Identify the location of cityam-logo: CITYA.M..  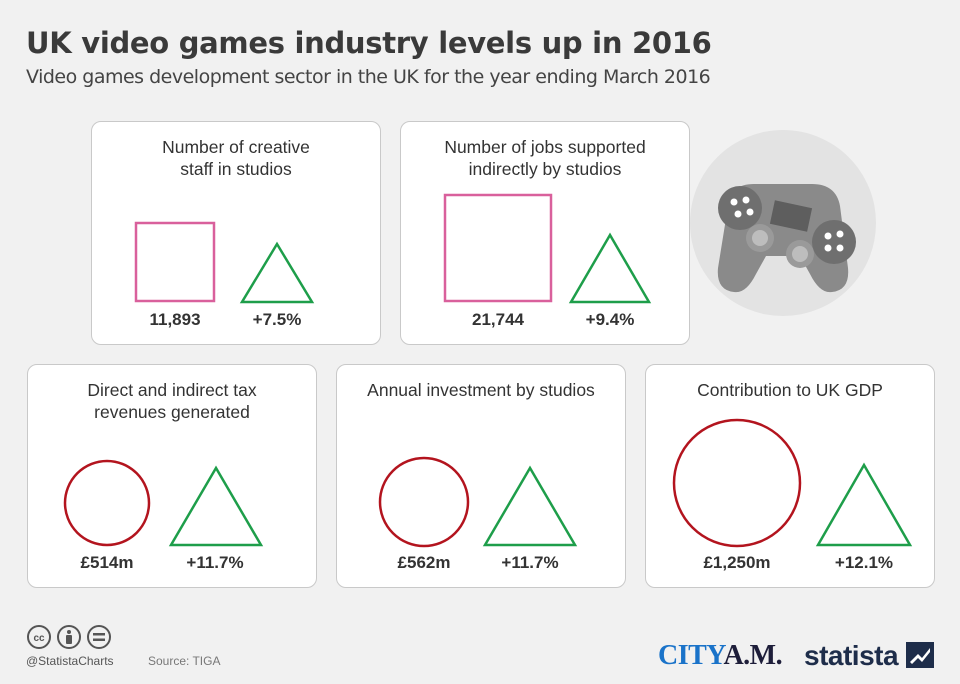
(720, 656).